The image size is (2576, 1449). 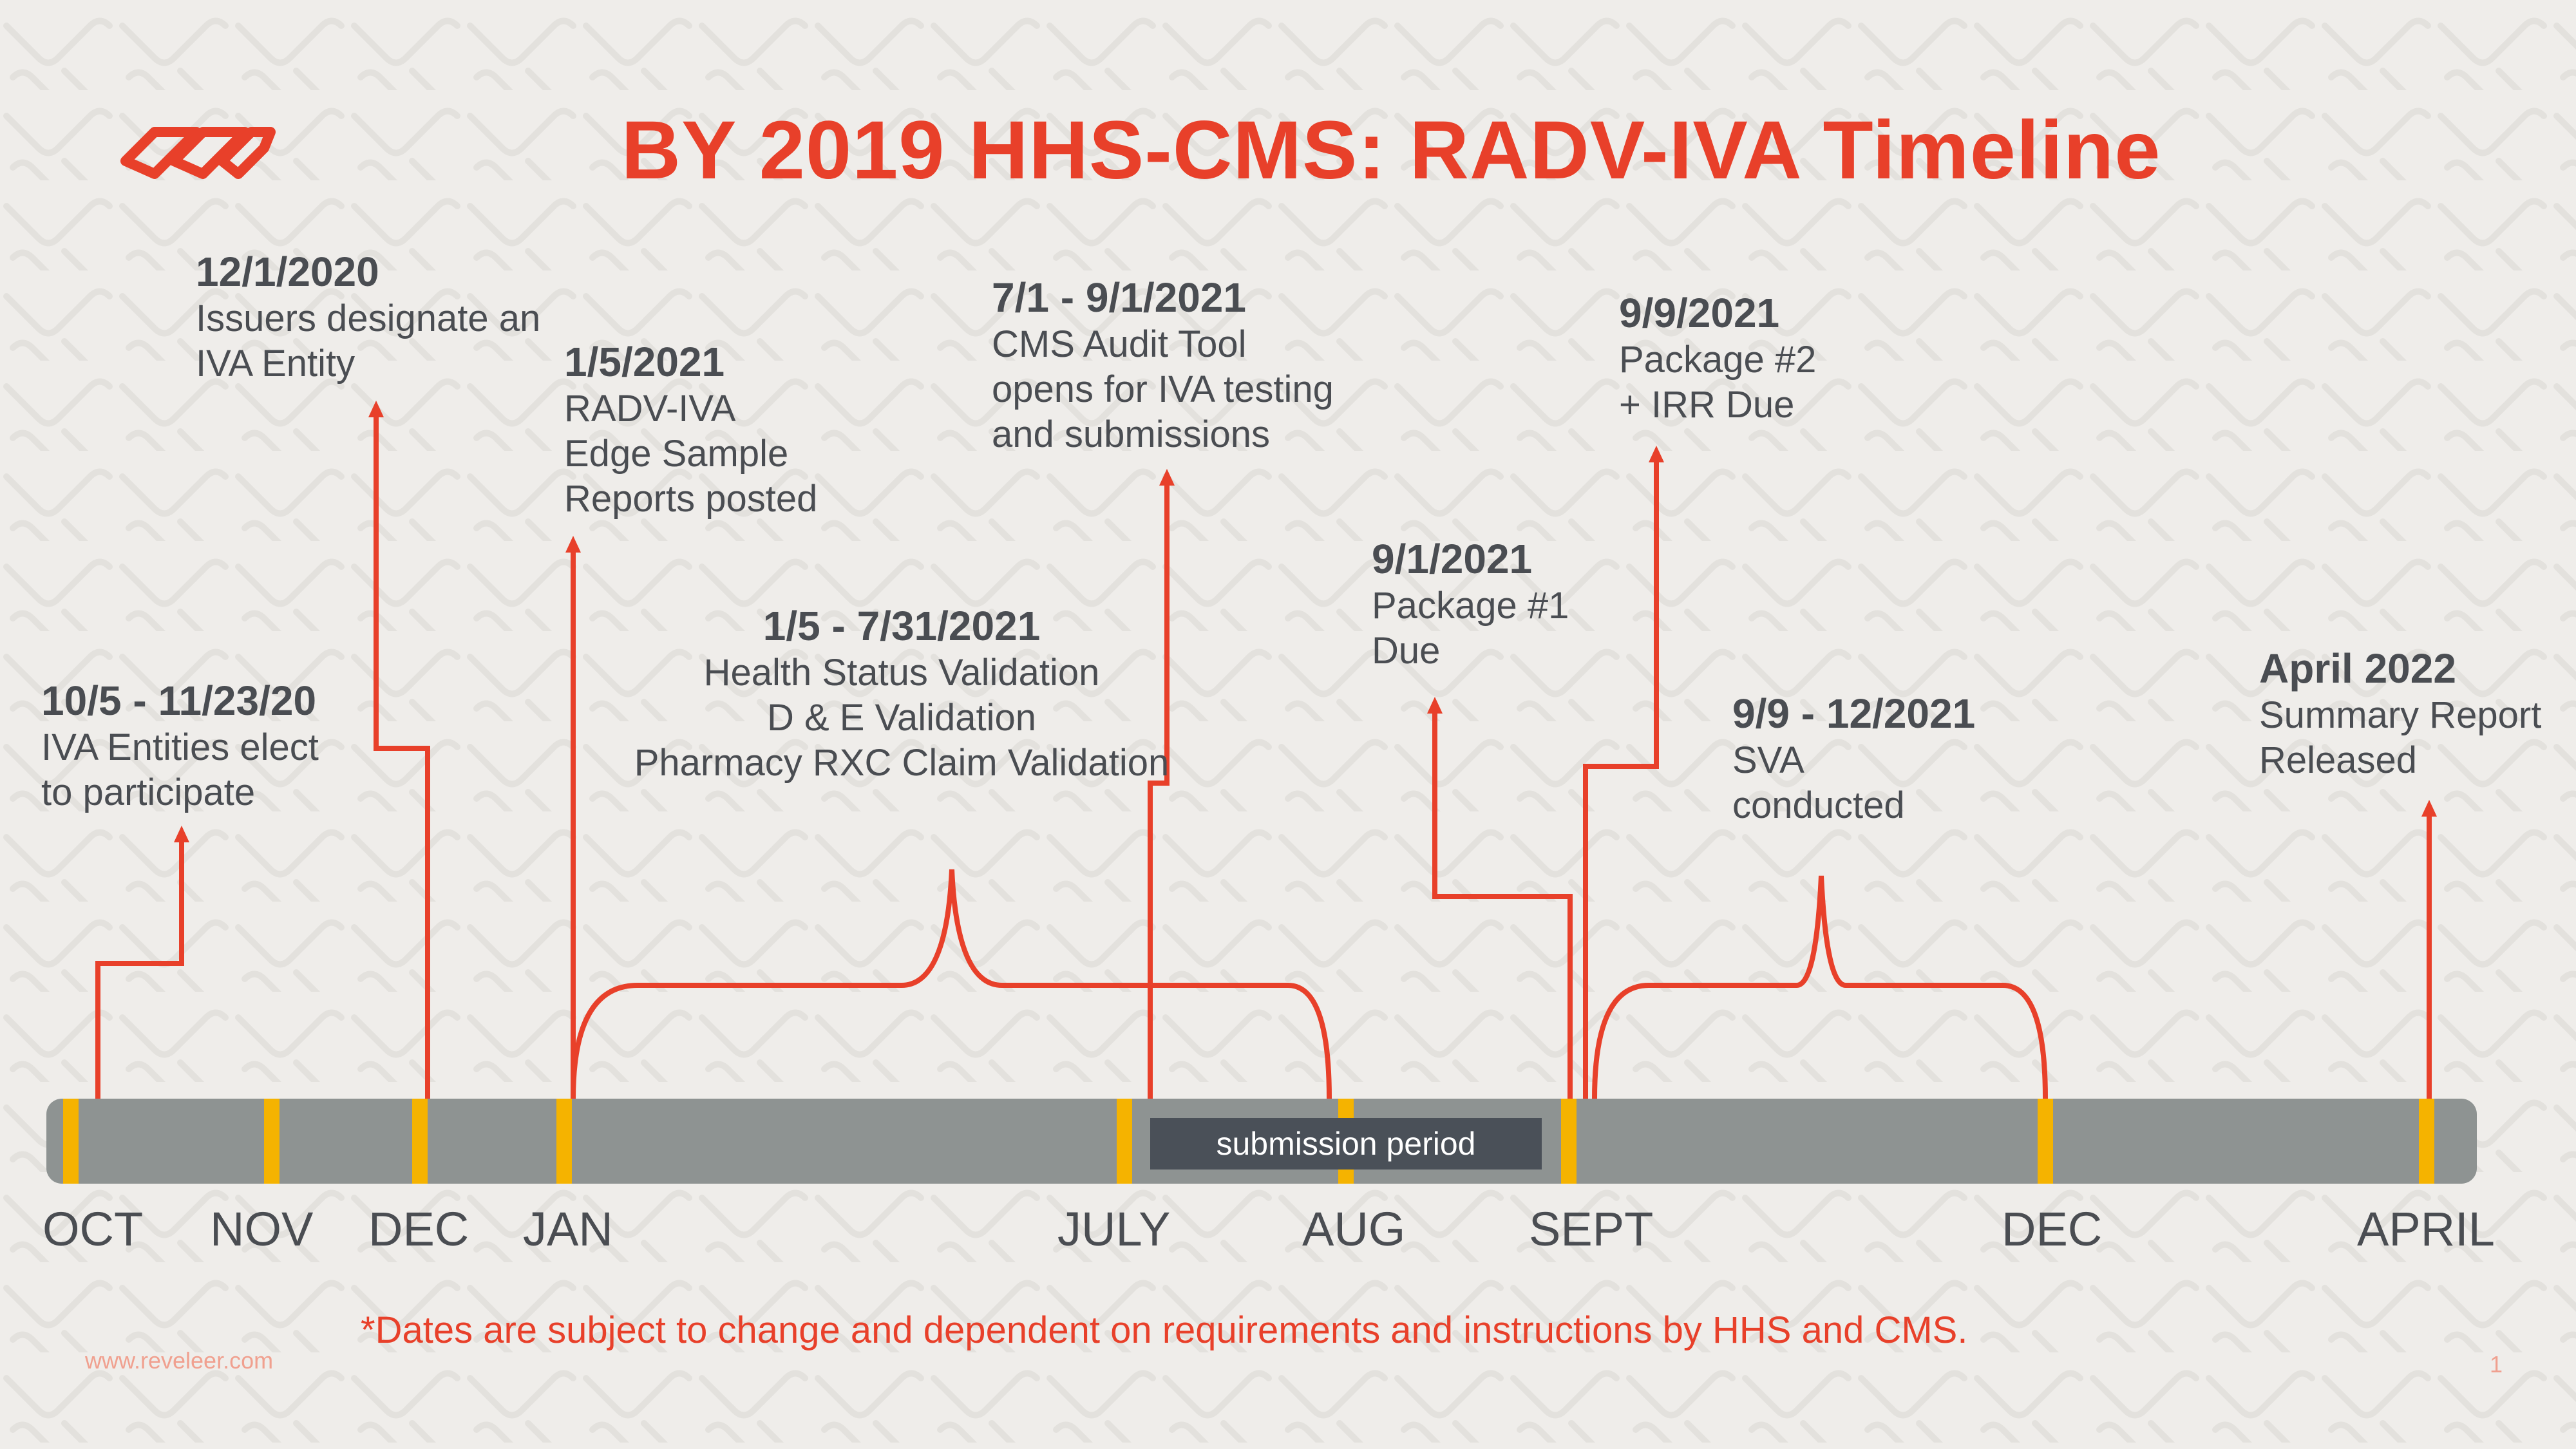 I want to click on month-ticks, so click(x=1249, y=1141).